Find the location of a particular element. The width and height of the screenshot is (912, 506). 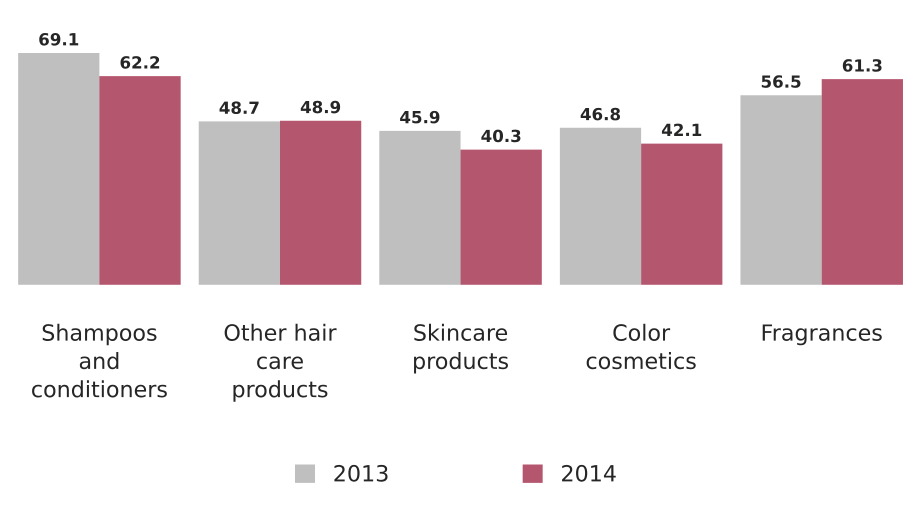

data-label: 45.9 is located at coordinates (420, 117).